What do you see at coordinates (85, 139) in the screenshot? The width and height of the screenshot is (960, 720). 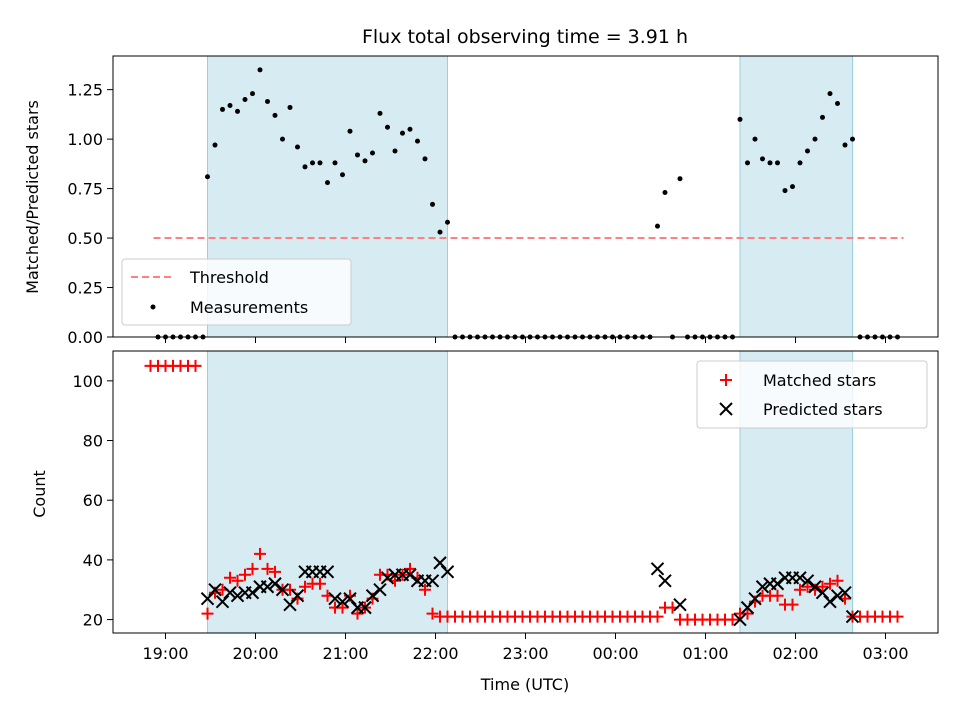 I see `top-y-tick-label: 1.00` at bounding box center [85, 139].